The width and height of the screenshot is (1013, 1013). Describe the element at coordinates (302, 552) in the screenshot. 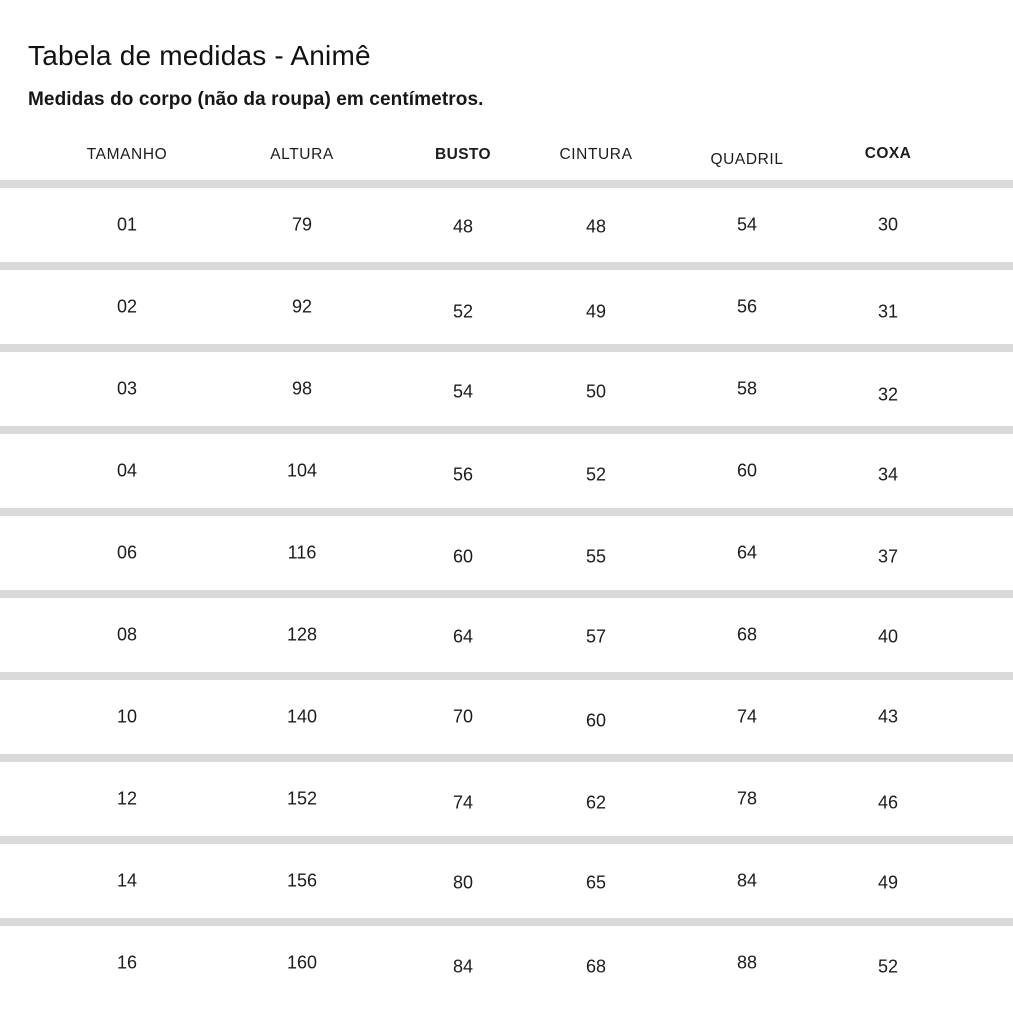

I see `cell-altura: 116` at that location.